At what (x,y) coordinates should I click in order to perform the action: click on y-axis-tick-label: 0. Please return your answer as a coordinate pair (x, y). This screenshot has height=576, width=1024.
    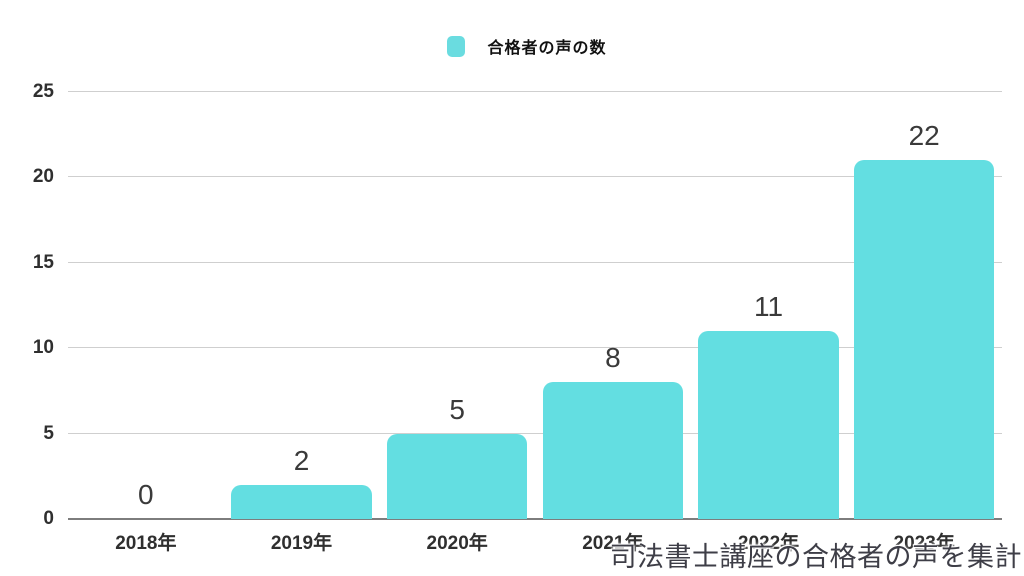
    Looking at the image, I should click on (48, 518).